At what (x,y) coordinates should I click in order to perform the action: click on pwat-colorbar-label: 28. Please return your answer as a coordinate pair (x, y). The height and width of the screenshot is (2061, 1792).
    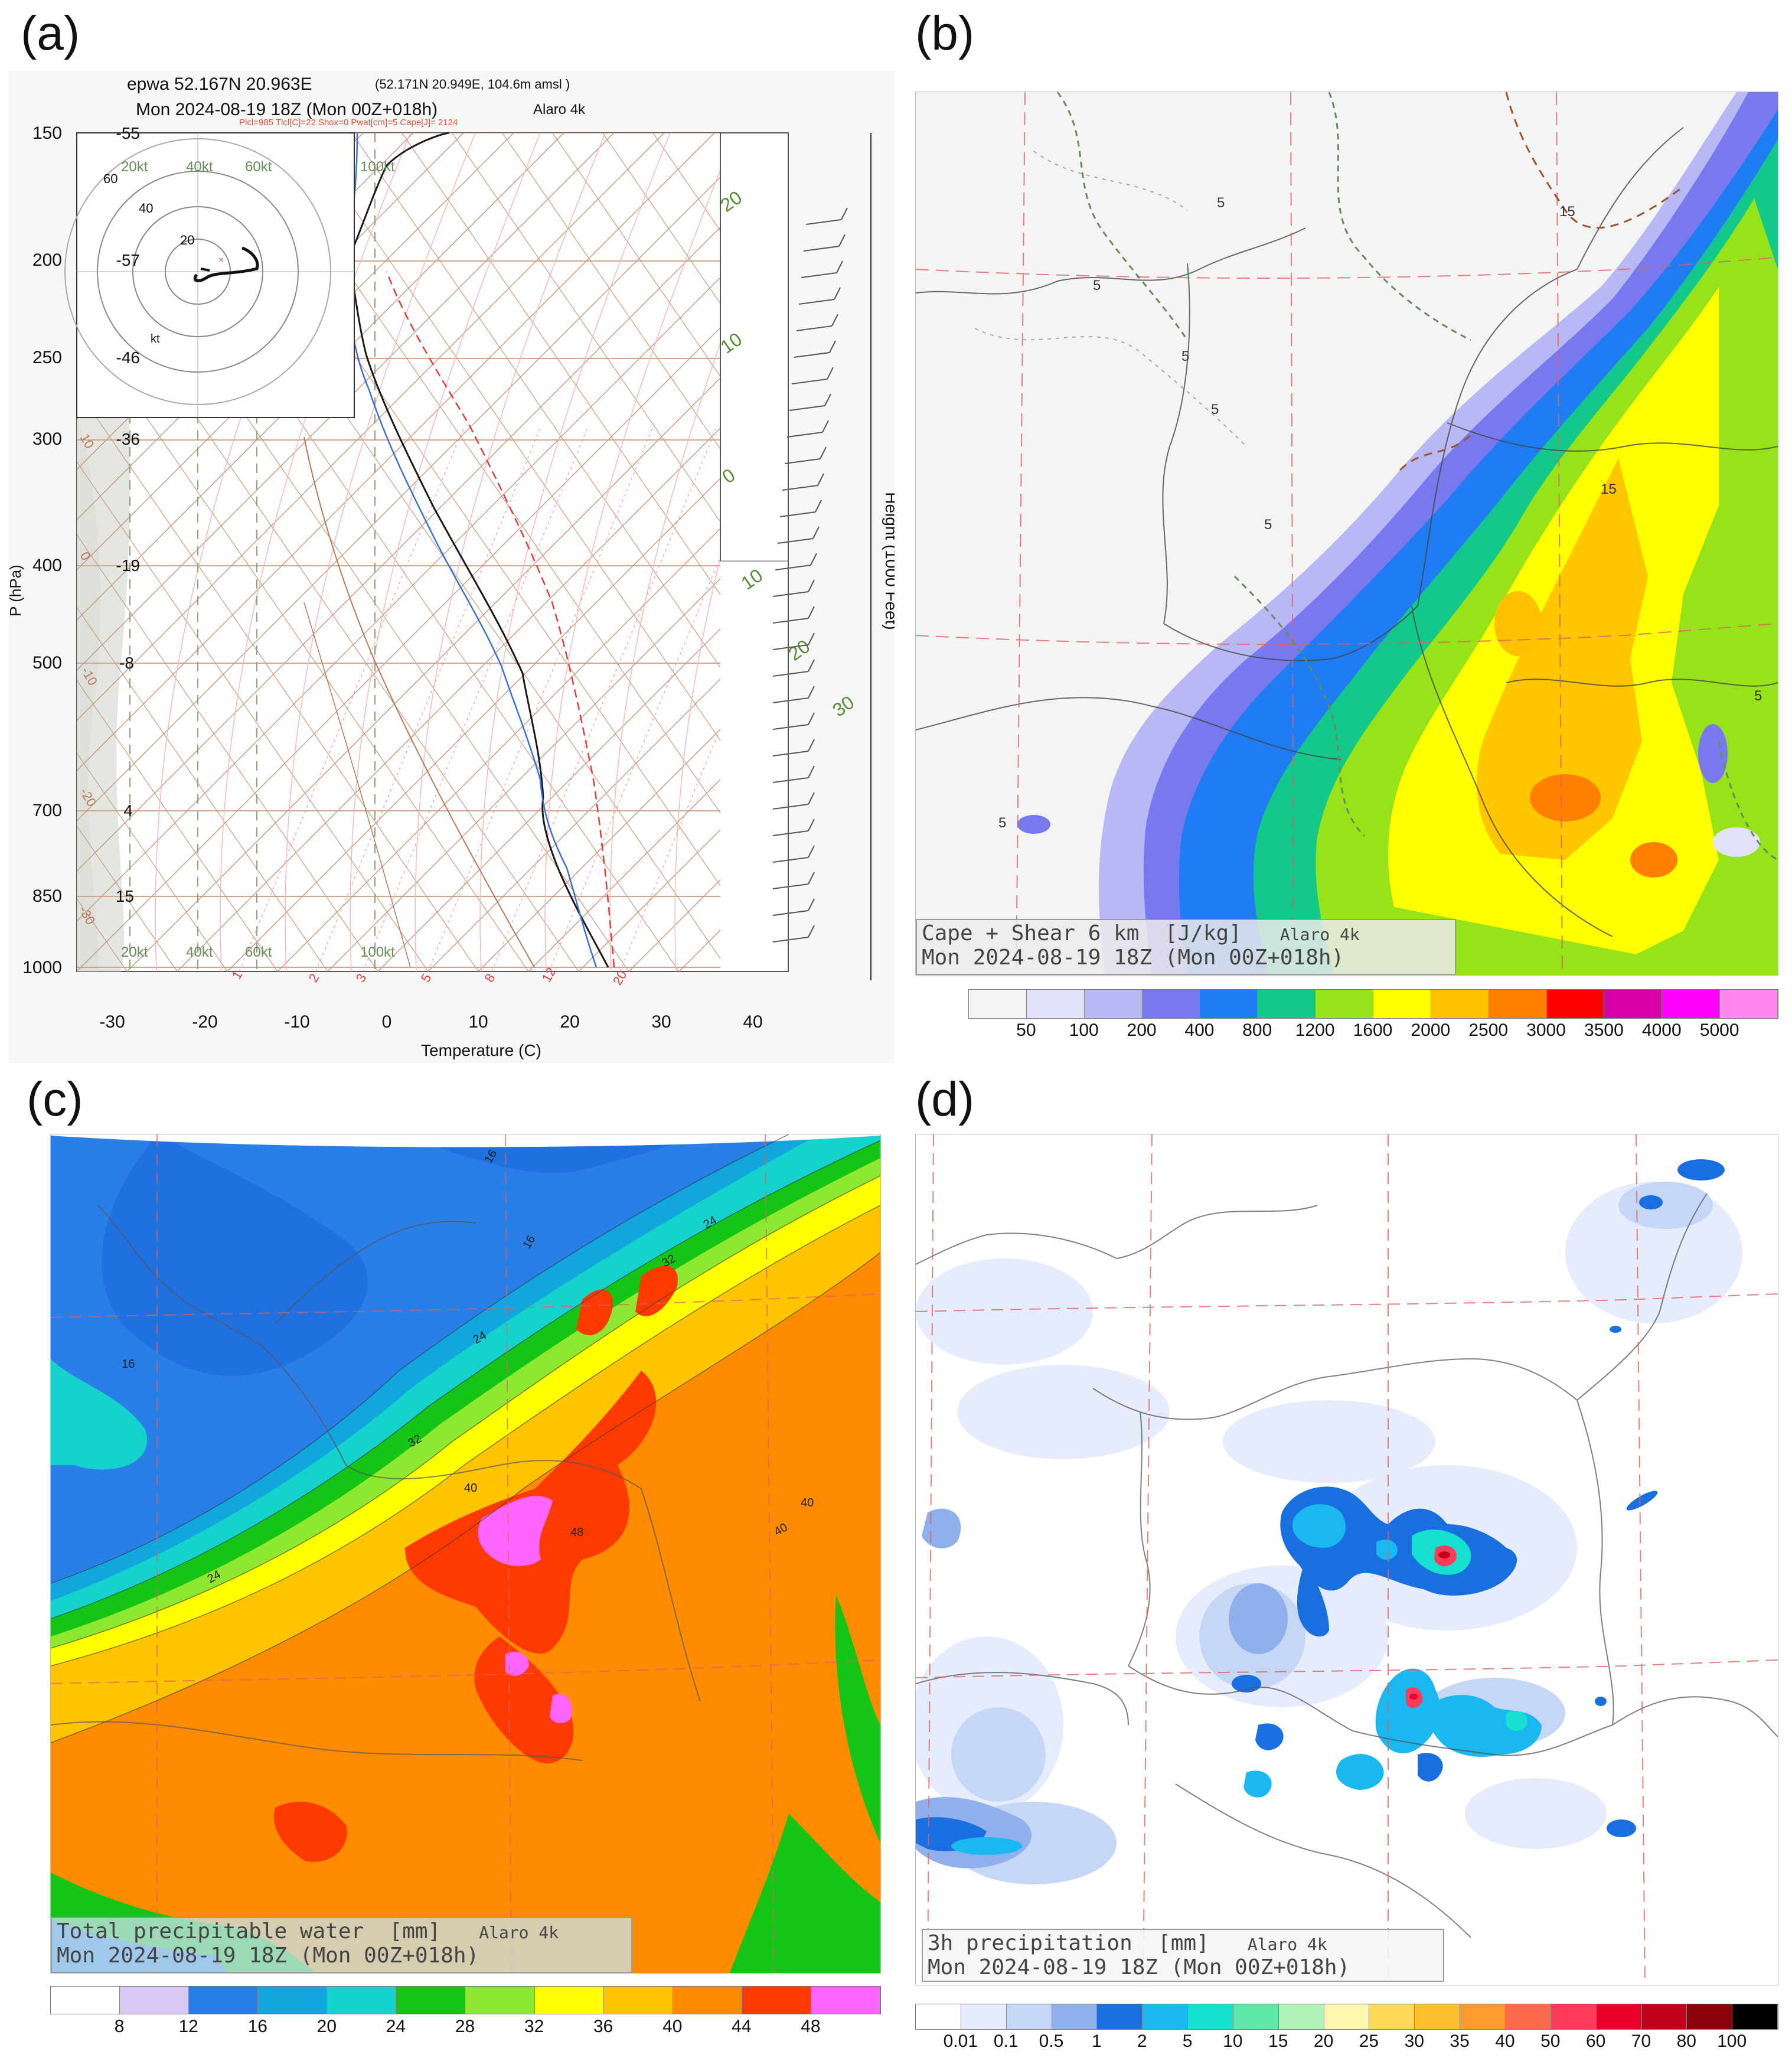
    Looking at the image, I should click on (465, 2026).